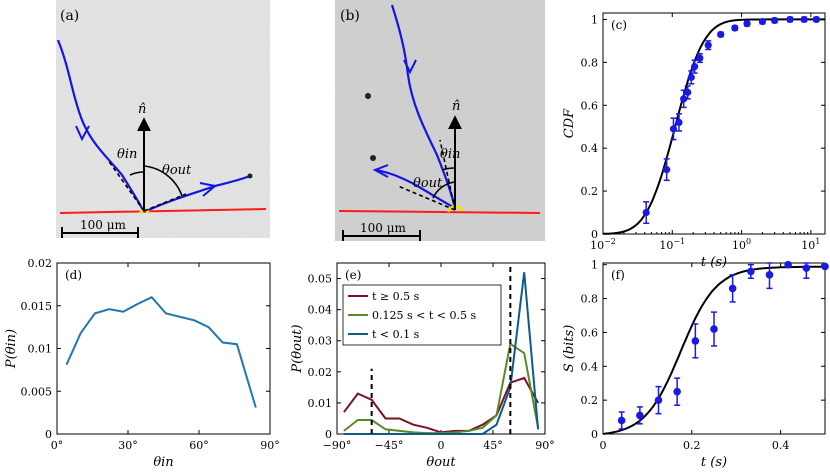 The height and width of the screenshot is (476, 830). What do you see at coordinates (250, 176) in the screenshot?
I see `particle-a` at bounding box center [250, 176].